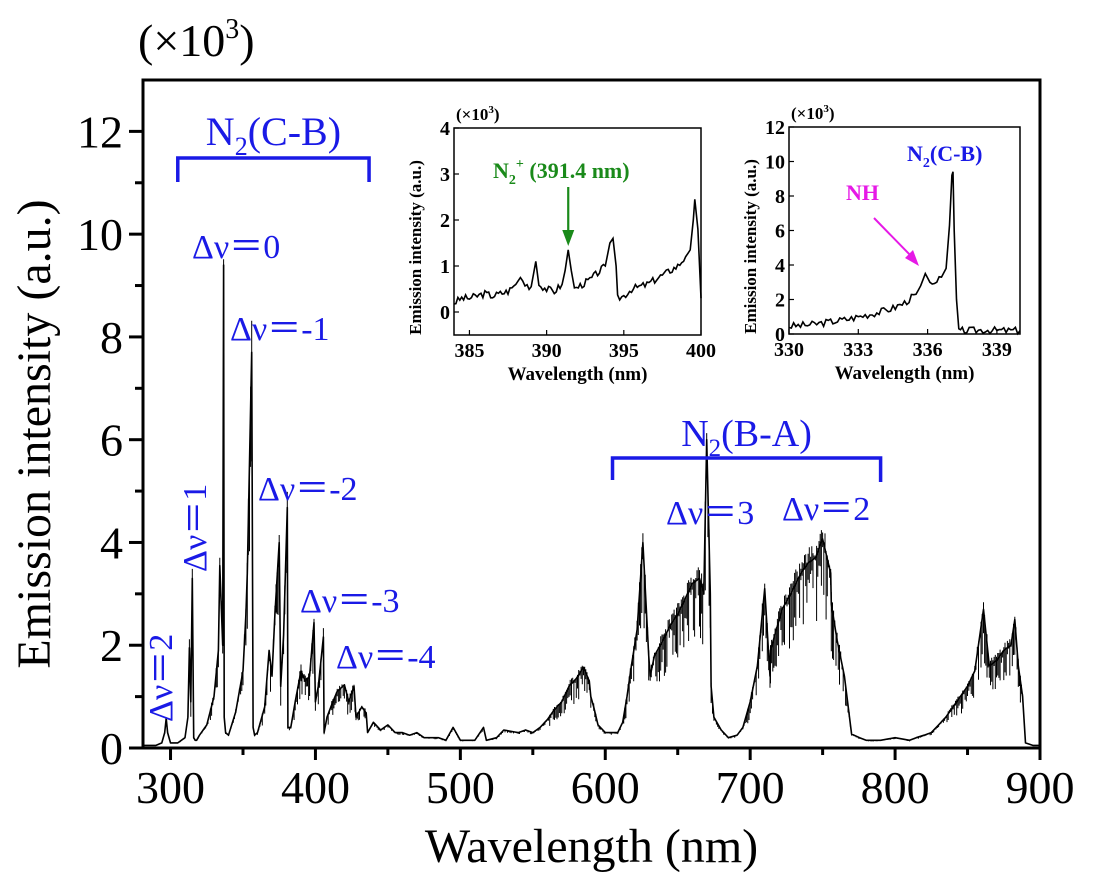 The image size is (1094, 881). I want to click on x-tick-label: 500, so click(460, 787).